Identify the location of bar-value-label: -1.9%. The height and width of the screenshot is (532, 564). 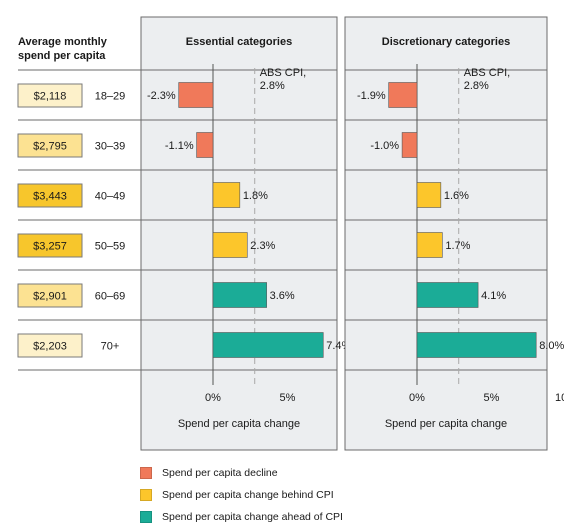
(371, 96).